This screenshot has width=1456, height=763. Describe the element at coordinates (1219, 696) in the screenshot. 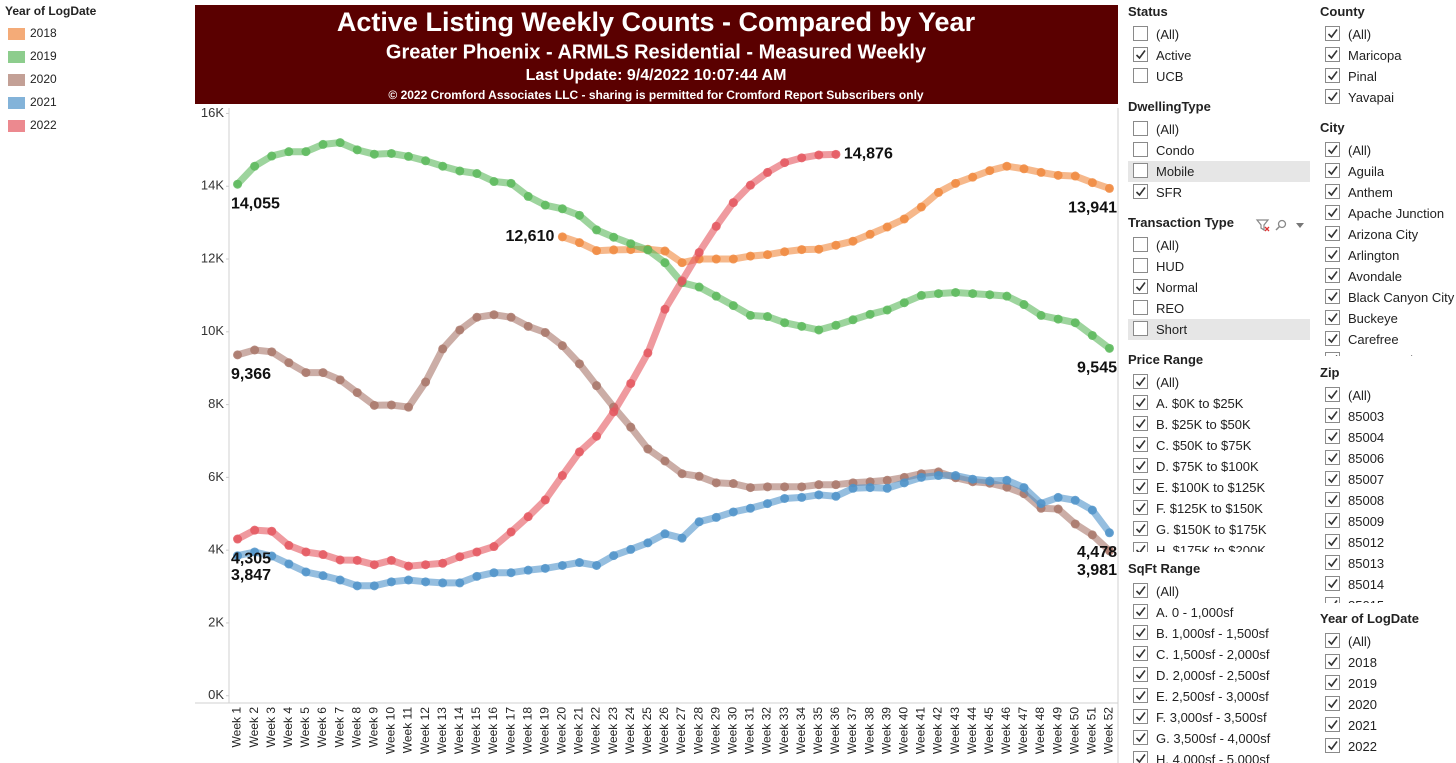

I see `filter-option: E. 2,500sf - 3,000sf` at that location.